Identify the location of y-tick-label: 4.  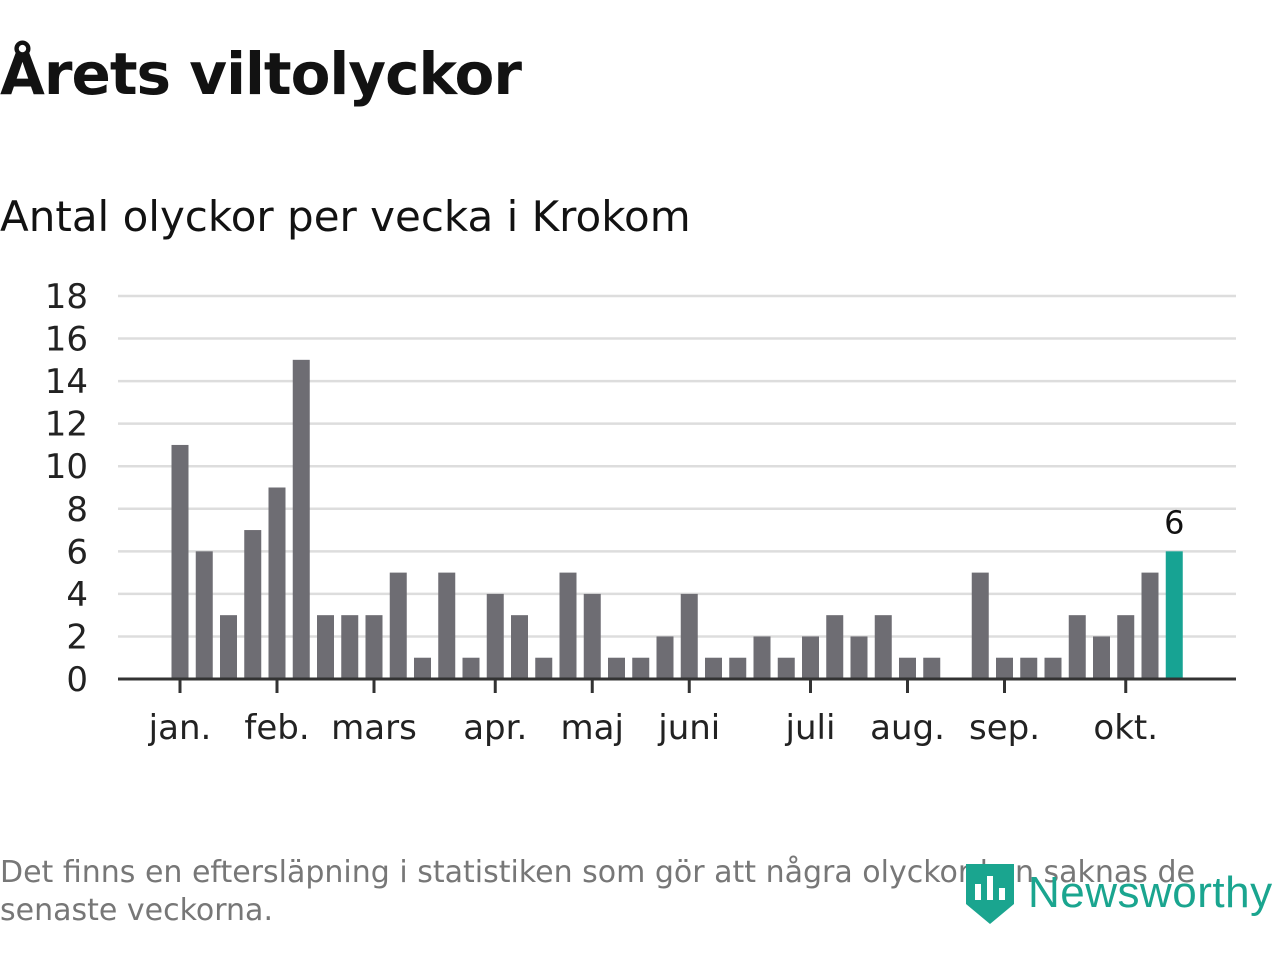
(77, 595).